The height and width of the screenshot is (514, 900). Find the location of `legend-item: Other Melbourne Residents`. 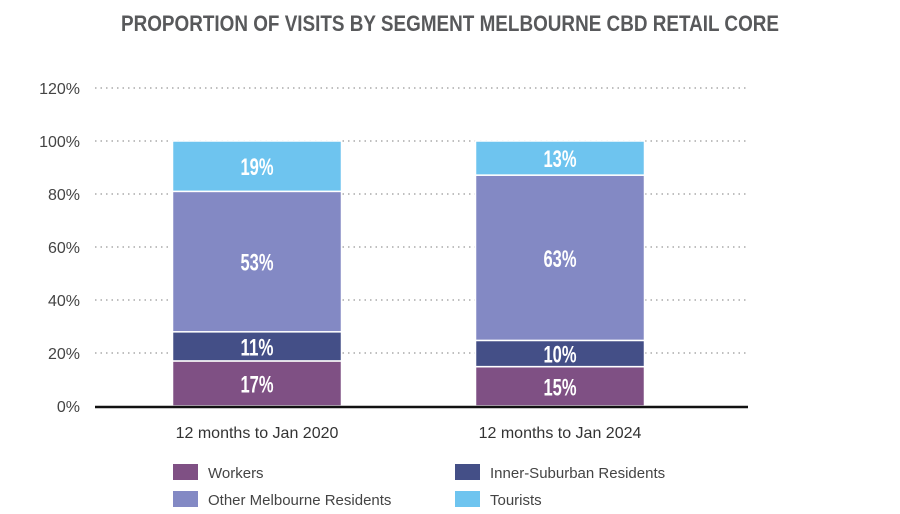

legend-item: Other Melbourne Residents is located at coordinates (282, 500).